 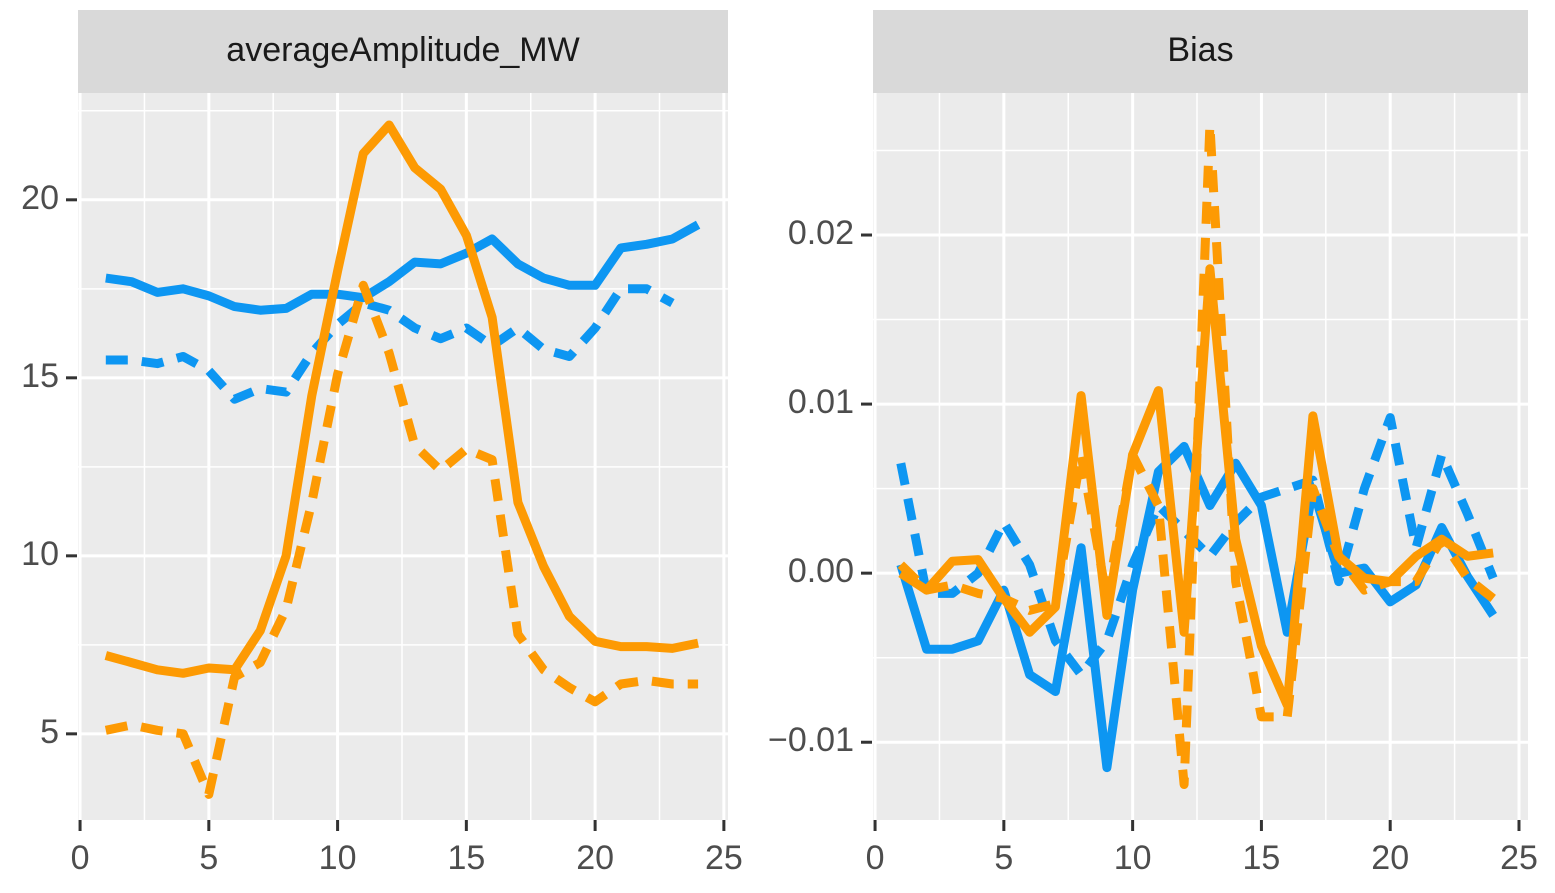 What do you see at coordinates (811, 740) in the screenshot?
I see `y-tick-label: −0.01` at bounding box center [811, 740].